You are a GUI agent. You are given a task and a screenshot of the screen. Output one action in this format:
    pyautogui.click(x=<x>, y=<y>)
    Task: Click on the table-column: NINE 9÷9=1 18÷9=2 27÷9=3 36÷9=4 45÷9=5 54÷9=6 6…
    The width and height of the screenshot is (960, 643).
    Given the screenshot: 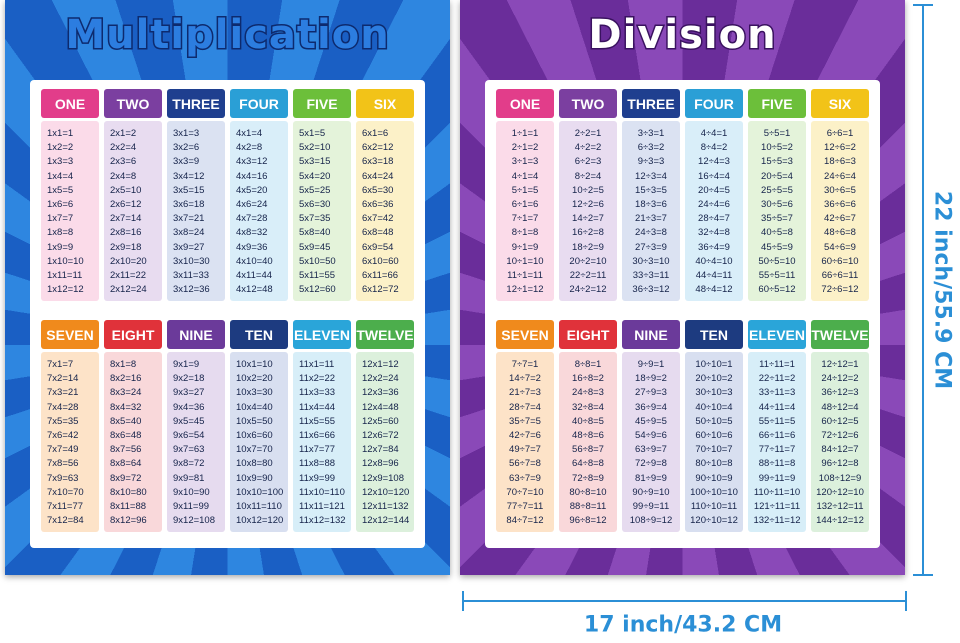 What is the action you would take?
    pyautogui.click(x=651, y=426)
    